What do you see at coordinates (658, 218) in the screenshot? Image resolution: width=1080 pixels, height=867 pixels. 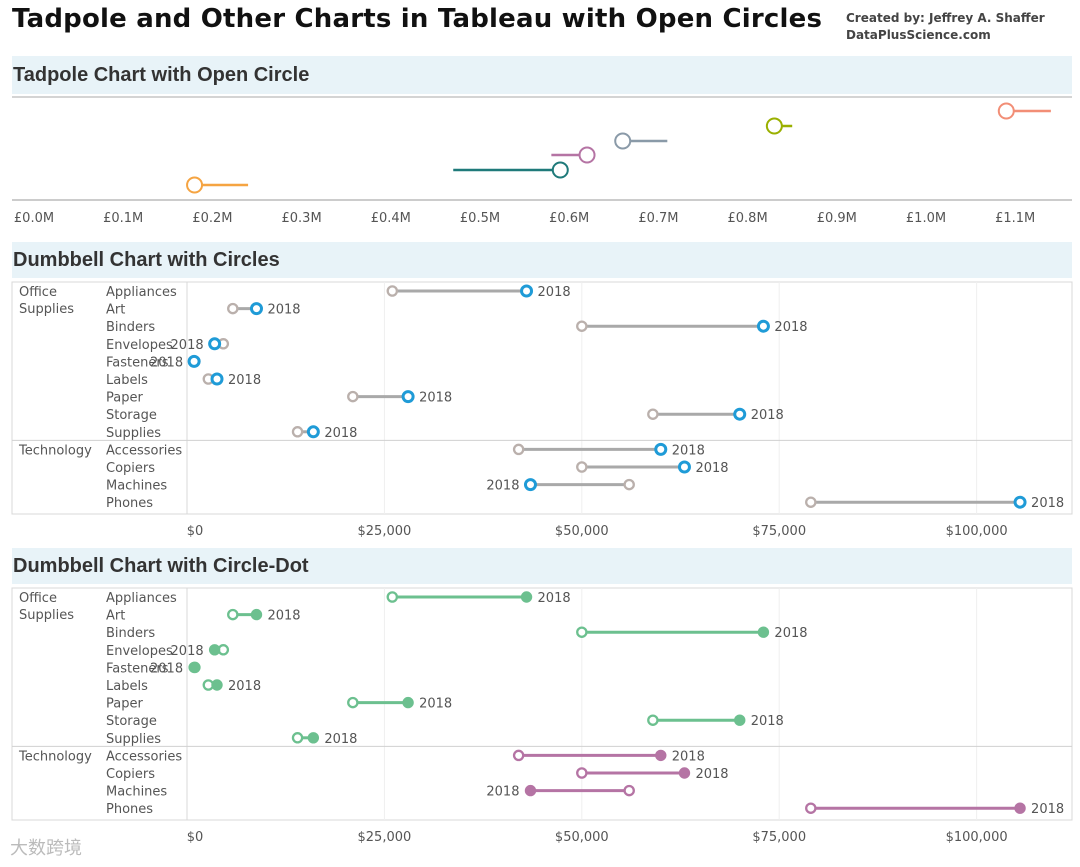 I see `tadpole-x-tick-label: £0.7M` at bounding box center [658, 218].